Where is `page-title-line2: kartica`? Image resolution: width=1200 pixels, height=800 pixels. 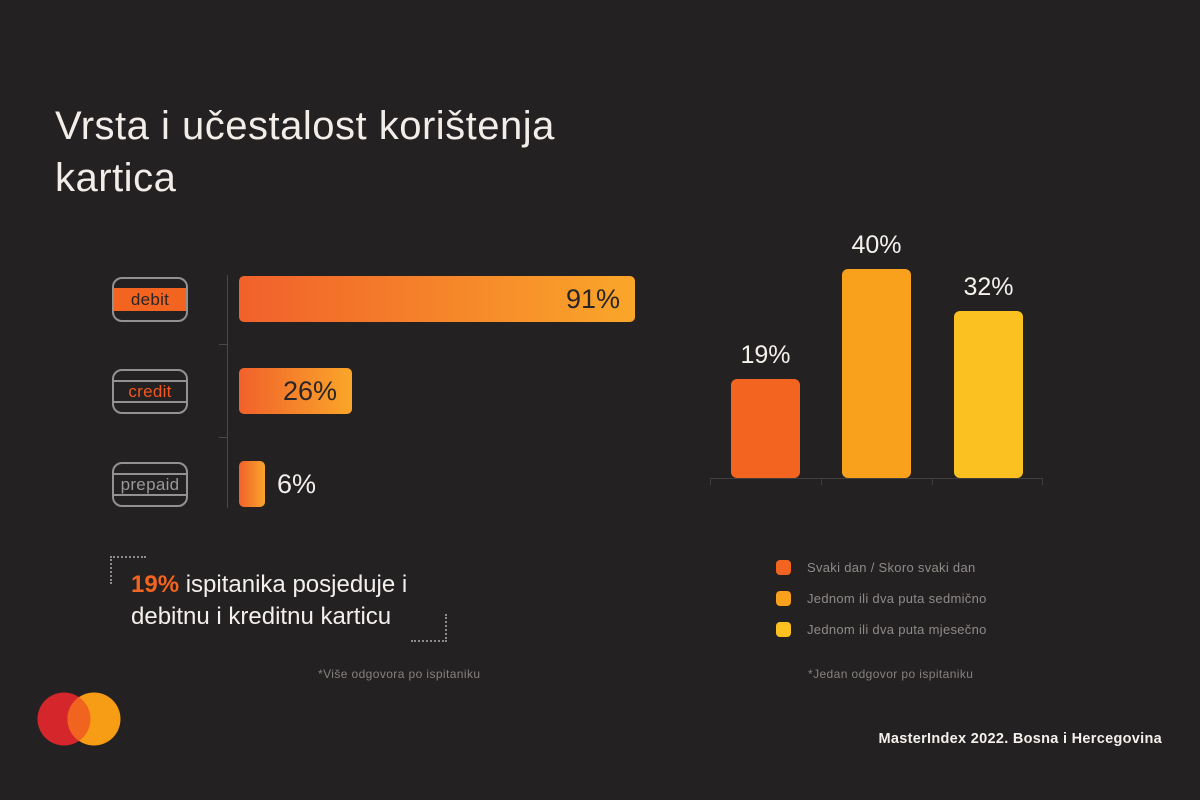
page-title-line2: kartica is located at coordinates (116, 178).